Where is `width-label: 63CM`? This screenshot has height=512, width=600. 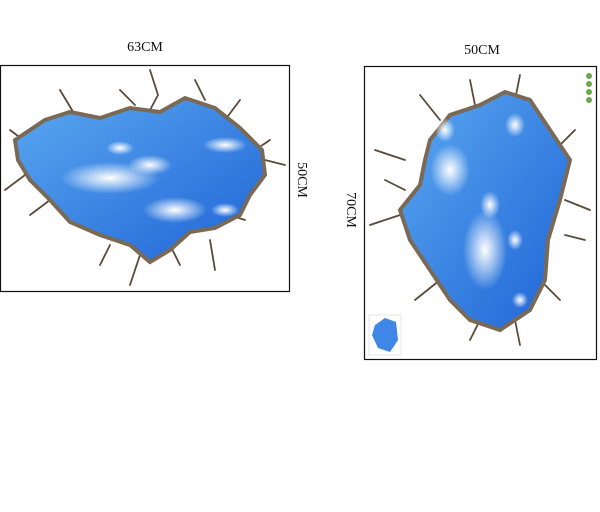 width-label: 63CM is located at coordinates (145, 47).